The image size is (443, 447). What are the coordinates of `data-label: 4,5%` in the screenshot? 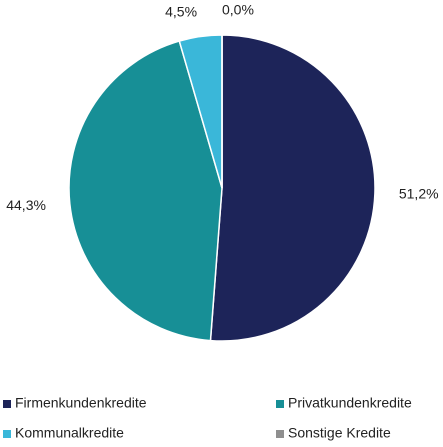 It's located at (181, 11).